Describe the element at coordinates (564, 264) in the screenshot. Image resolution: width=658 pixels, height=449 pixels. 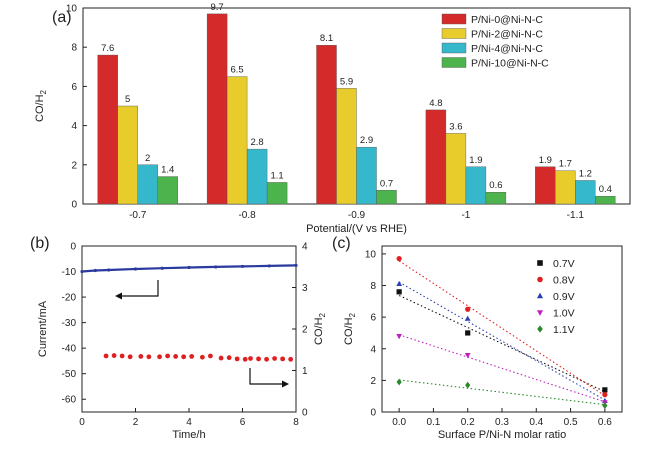
I see `legend-label: 0.7V` at that location.